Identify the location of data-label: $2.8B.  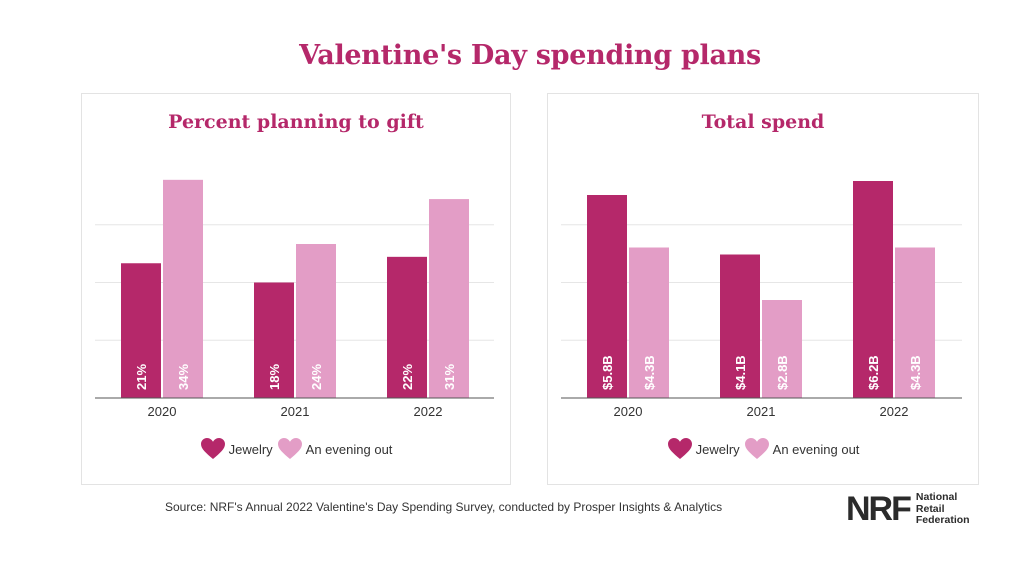
(782, 372).